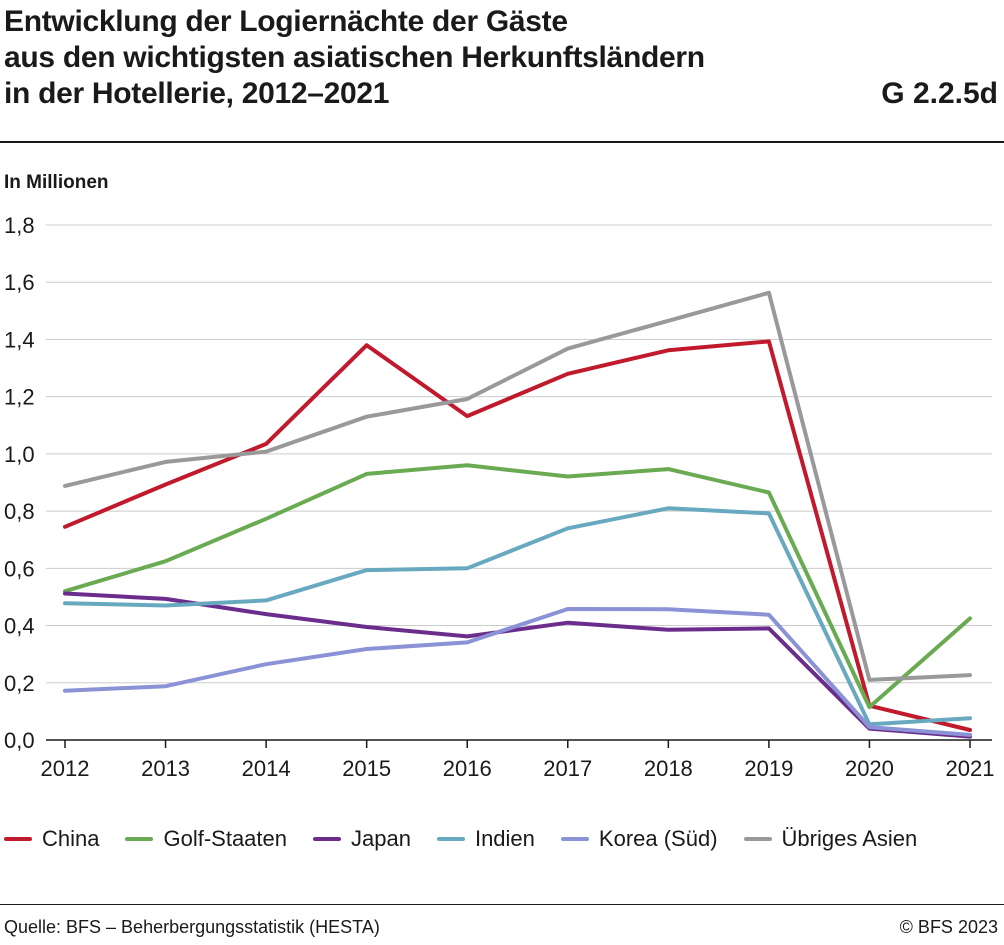 This screenshot has height=945, width=1004. I want to click on x-tick-label: 2017, so click(567, 768).